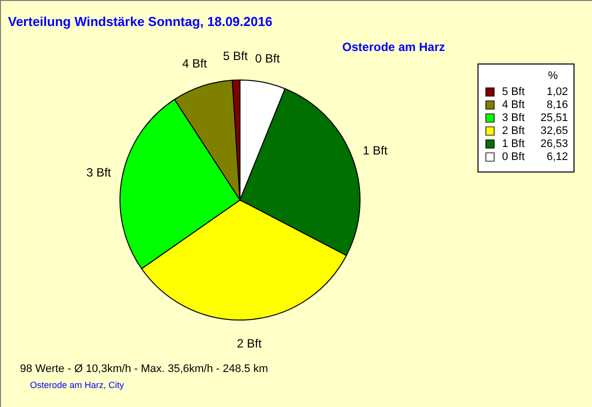 The image size is (592, 407). I want to click on chart-title: Verteilung Windstärke Sonntag, 18.09.2016, so click(140, 21).